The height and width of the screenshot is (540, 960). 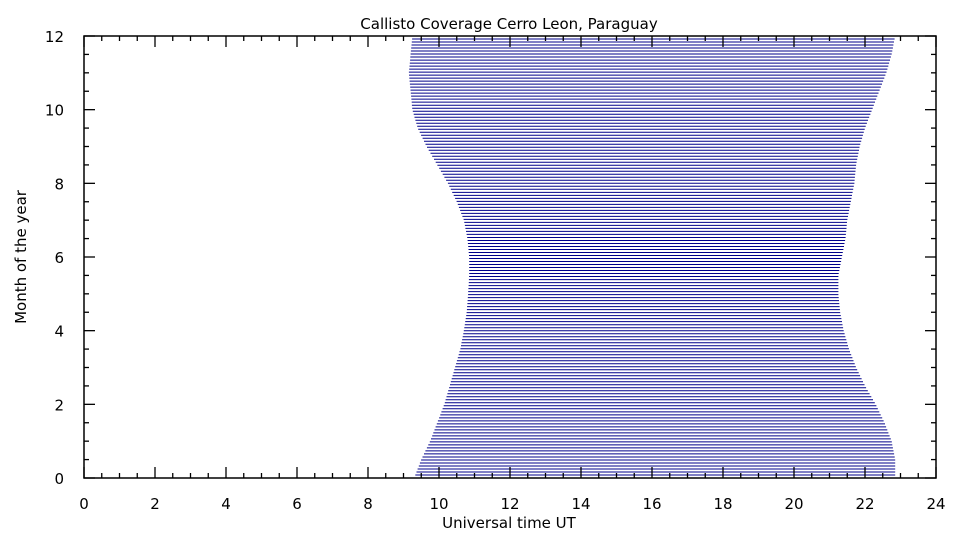 I want to click on x-tick-label: 14, so click(x=580, y=504).